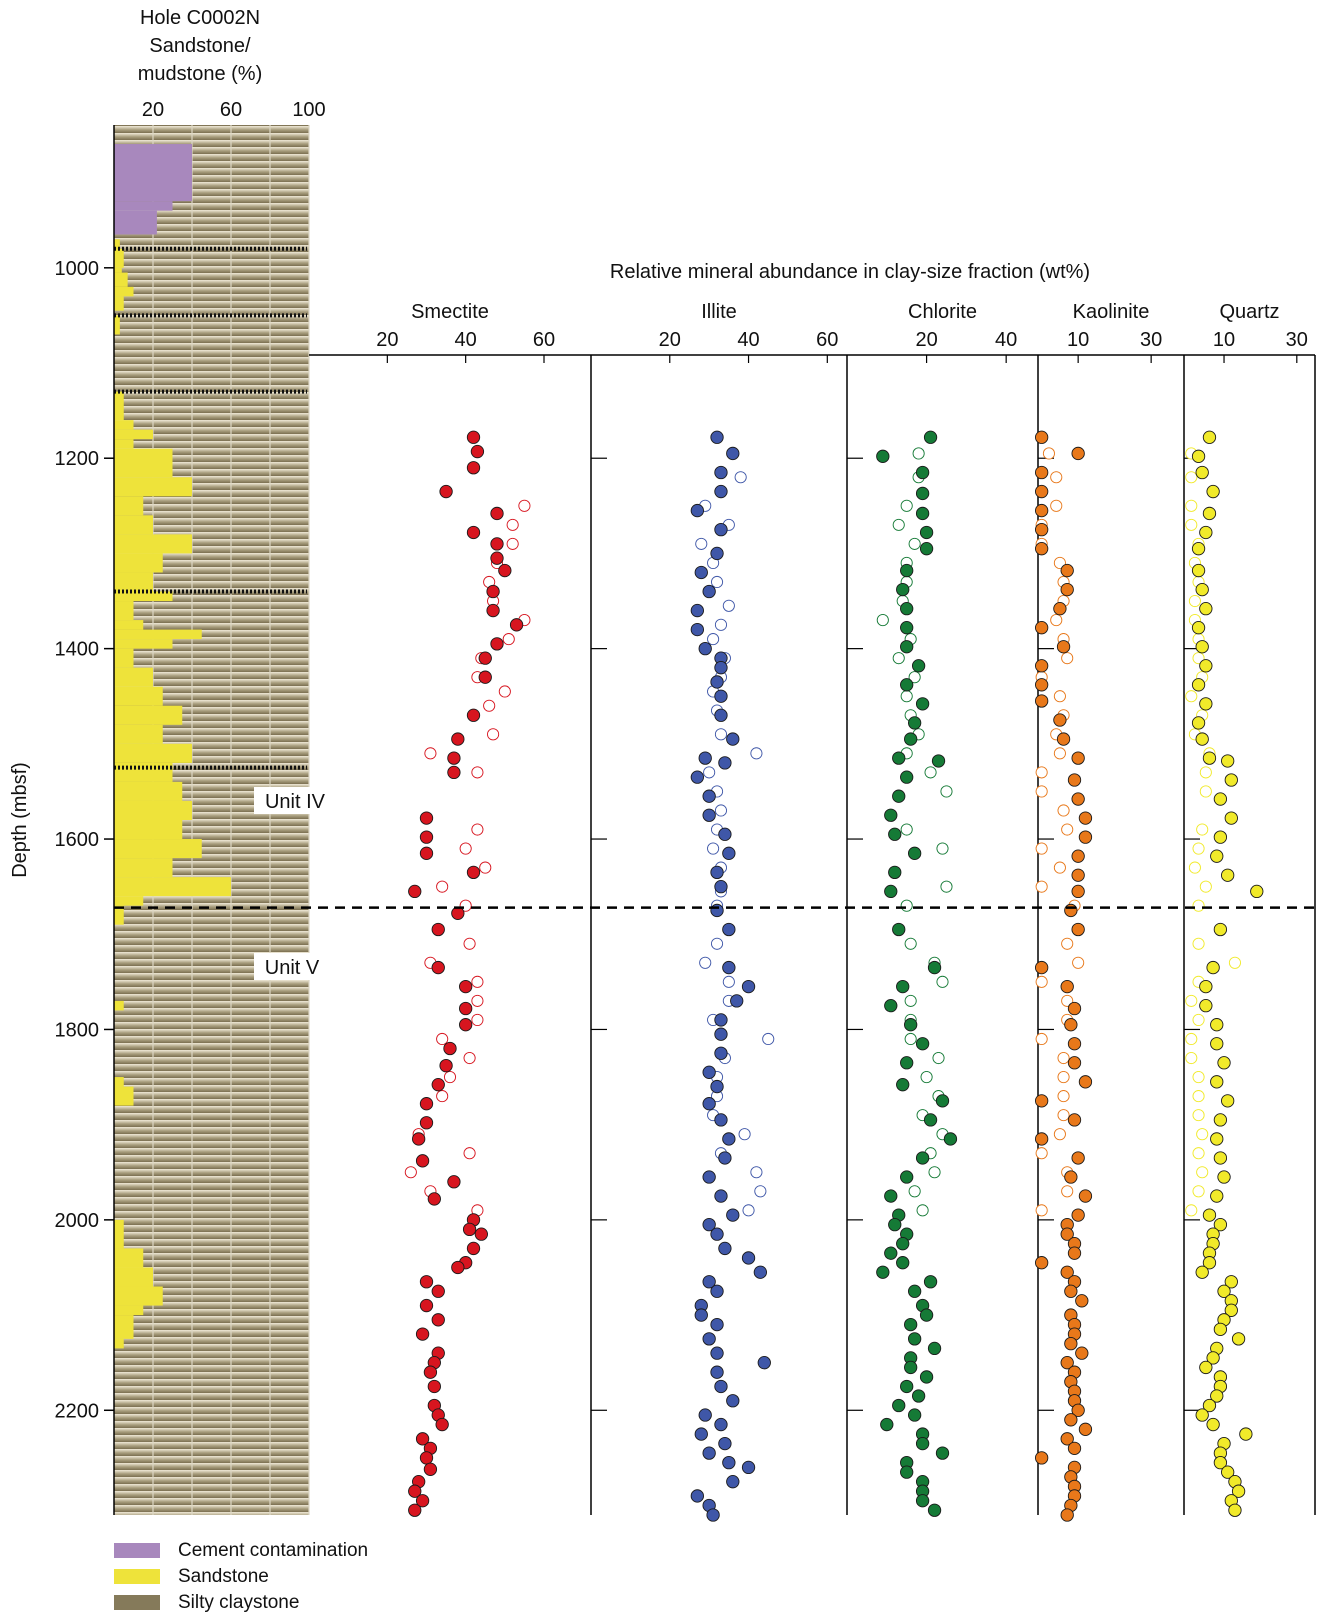  I want to click on legend-claystone-label: Silty claystone, so click(238, 1602).